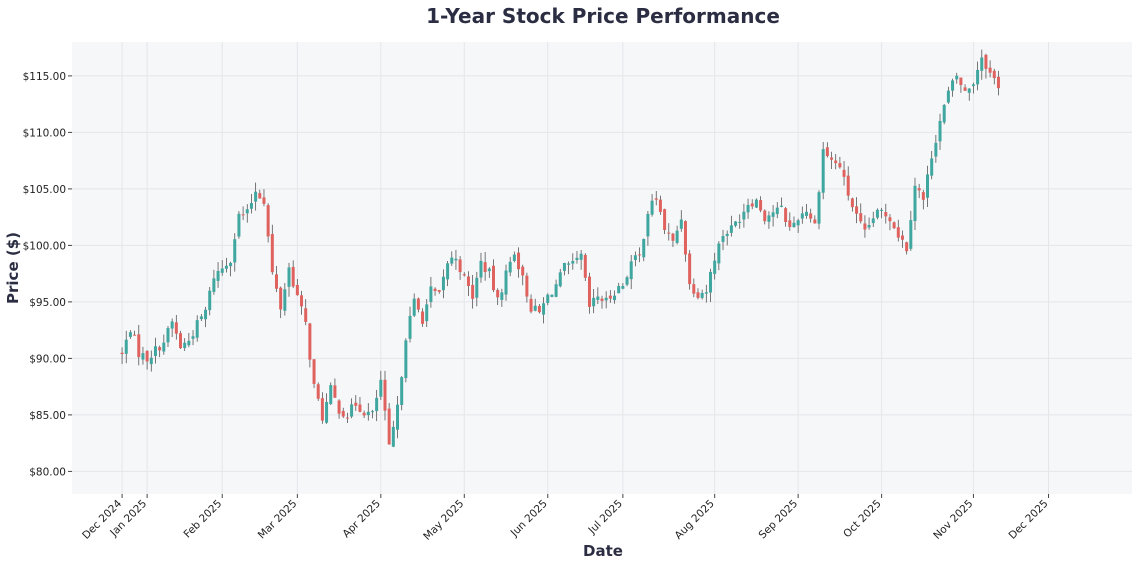  Describe the element at coordinates (44, 190) in the screenshot. I see `y-tick-label: $105.00` at that location.